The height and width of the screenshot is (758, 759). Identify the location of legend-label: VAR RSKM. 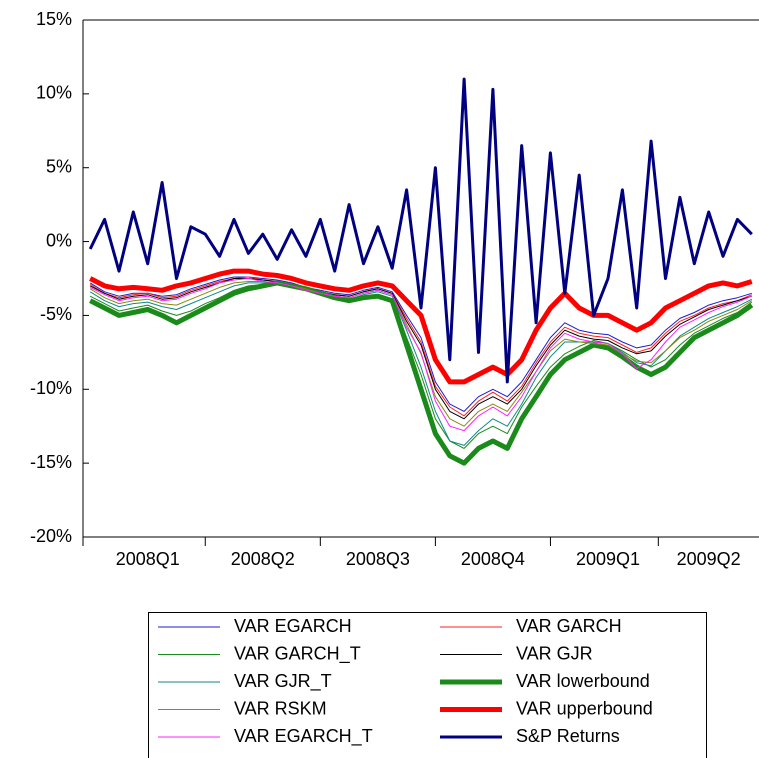
(280, 708).